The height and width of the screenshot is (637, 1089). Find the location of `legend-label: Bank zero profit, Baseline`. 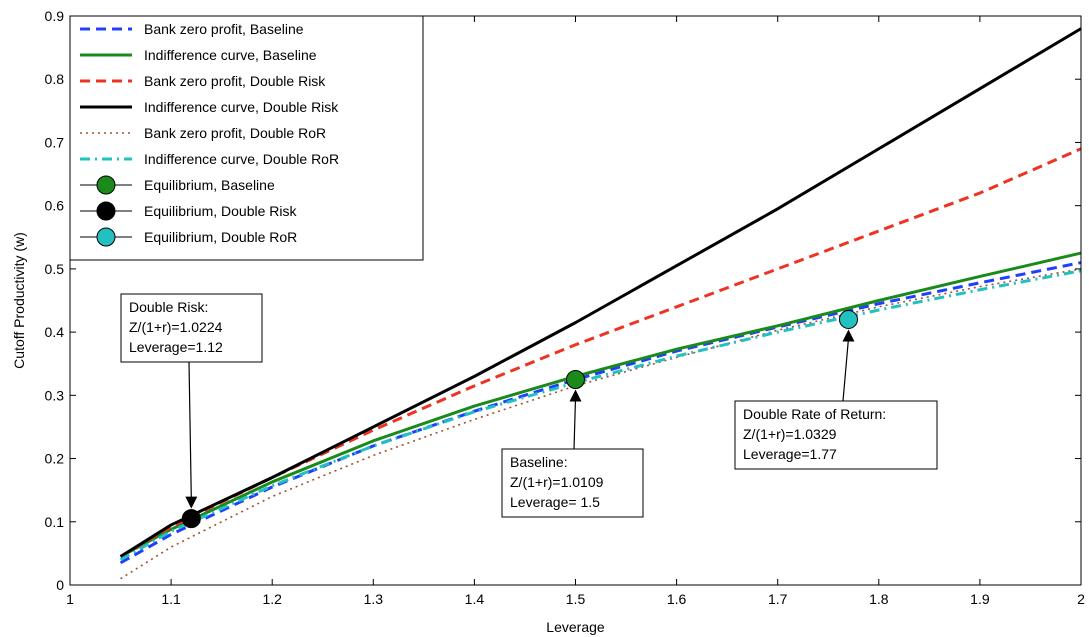

legend-label: Bank zero profit, Baseline is located at coordinates (224, 29).